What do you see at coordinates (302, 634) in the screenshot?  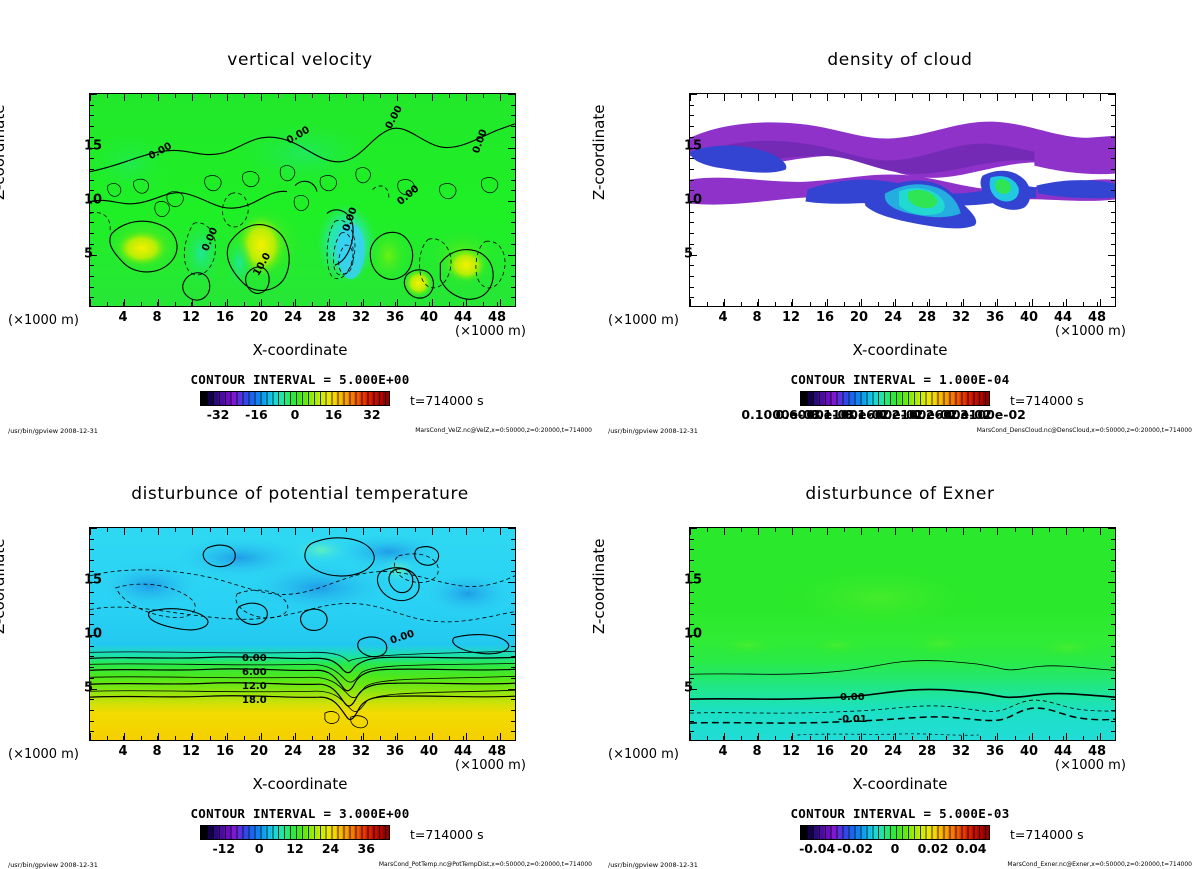 I see `plot-frame-potential-temperature: 0.00 6.00 12.0 18.0 0.00` at bounding box center [302, 634].